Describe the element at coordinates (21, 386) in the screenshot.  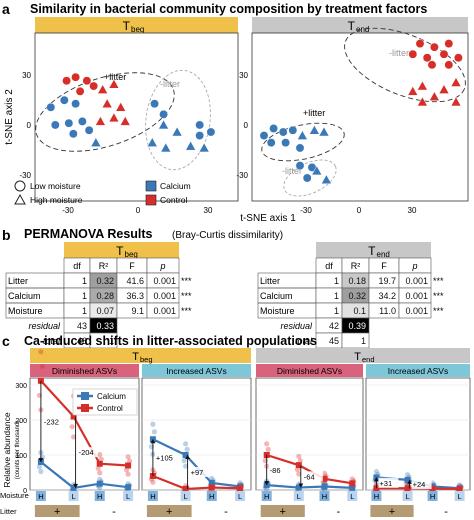
I see `y-tick-label-c: 300` at that location.